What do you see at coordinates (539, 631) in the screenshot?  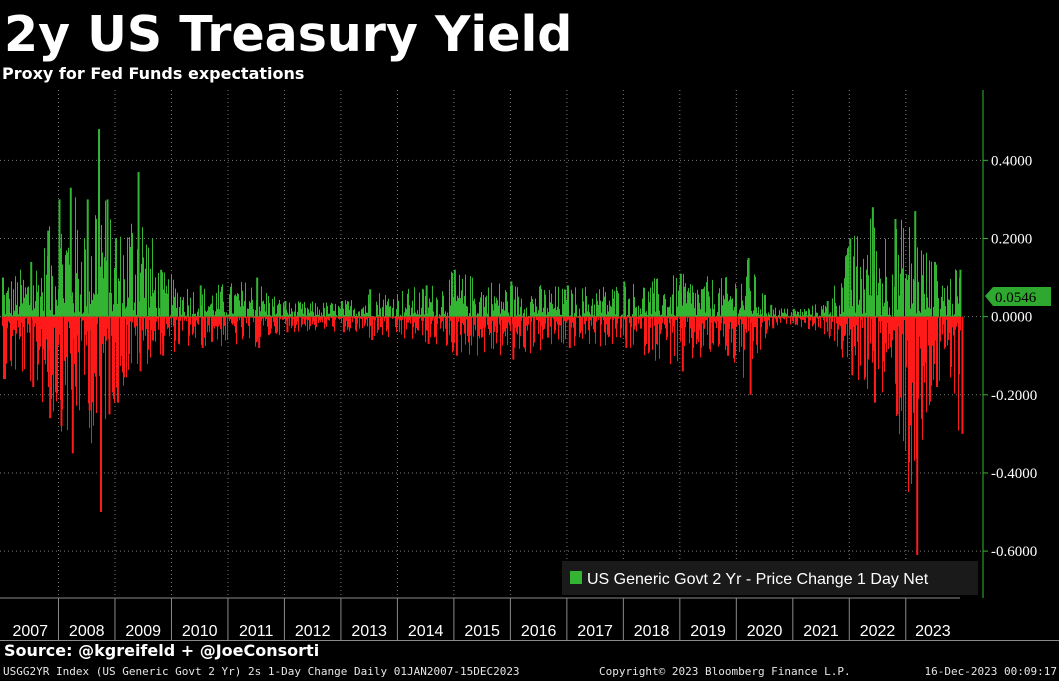 I see `x-tick-label: 2016` at bounding box center [539, 631].